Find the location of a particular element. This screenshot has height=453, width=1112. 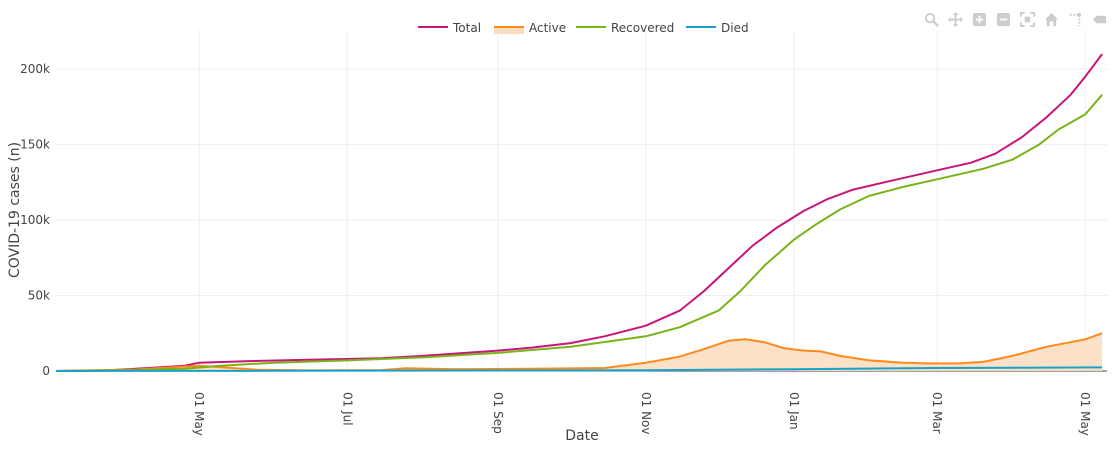

legend-item-died: Died is located at coordinates (717, 28).